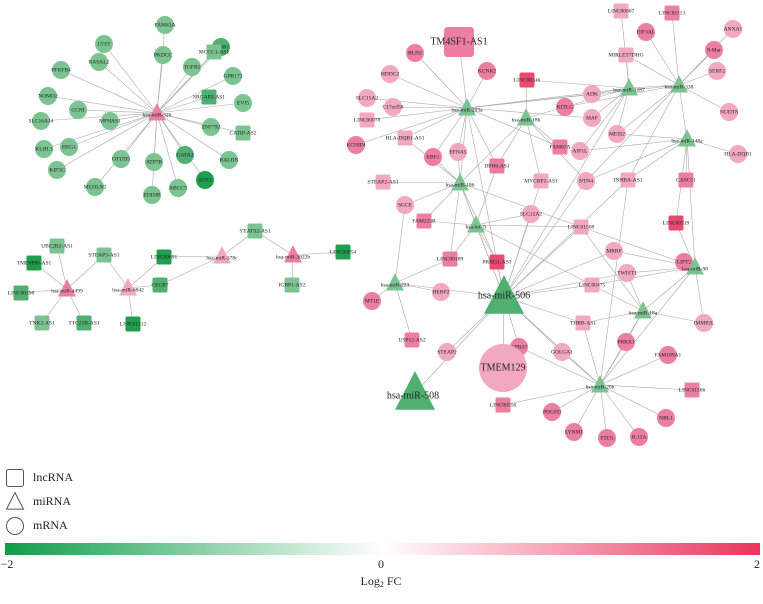  I want to click on node: LINC00954, so click(343, 252).